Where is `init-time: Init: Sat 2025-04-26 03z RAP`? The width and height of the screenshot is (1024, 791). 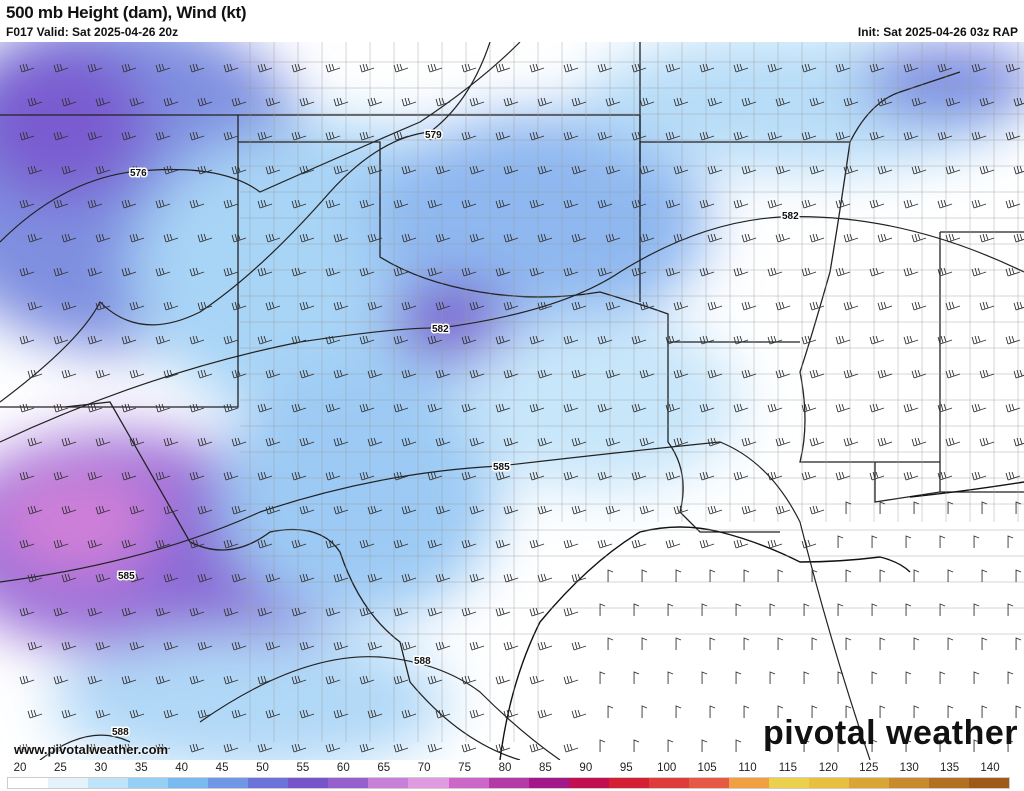
init-time: Init: Sat 2025-04-26 03z RAP is located at coordinates (937, 32).